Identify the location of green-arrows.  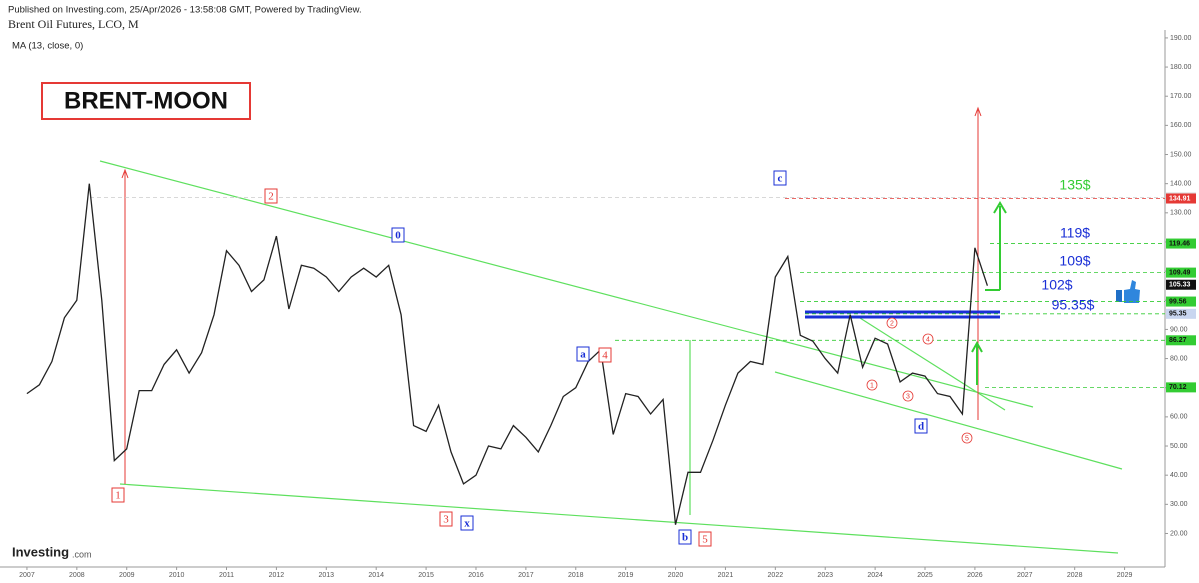
(989, 293).